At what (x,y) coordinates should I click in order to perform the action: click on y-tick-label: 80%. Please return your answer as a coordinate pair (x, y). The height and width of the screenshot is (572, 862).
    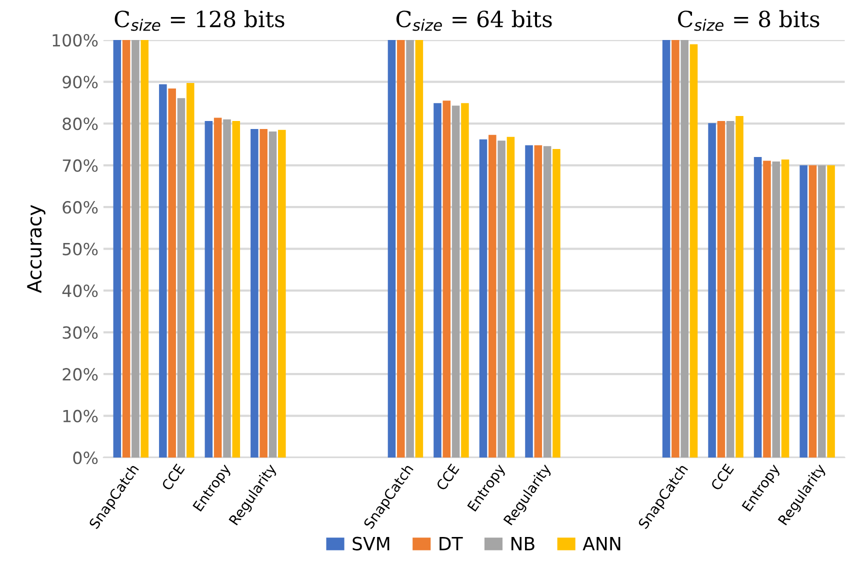
    Looking at the image, I should click on (80, 124).